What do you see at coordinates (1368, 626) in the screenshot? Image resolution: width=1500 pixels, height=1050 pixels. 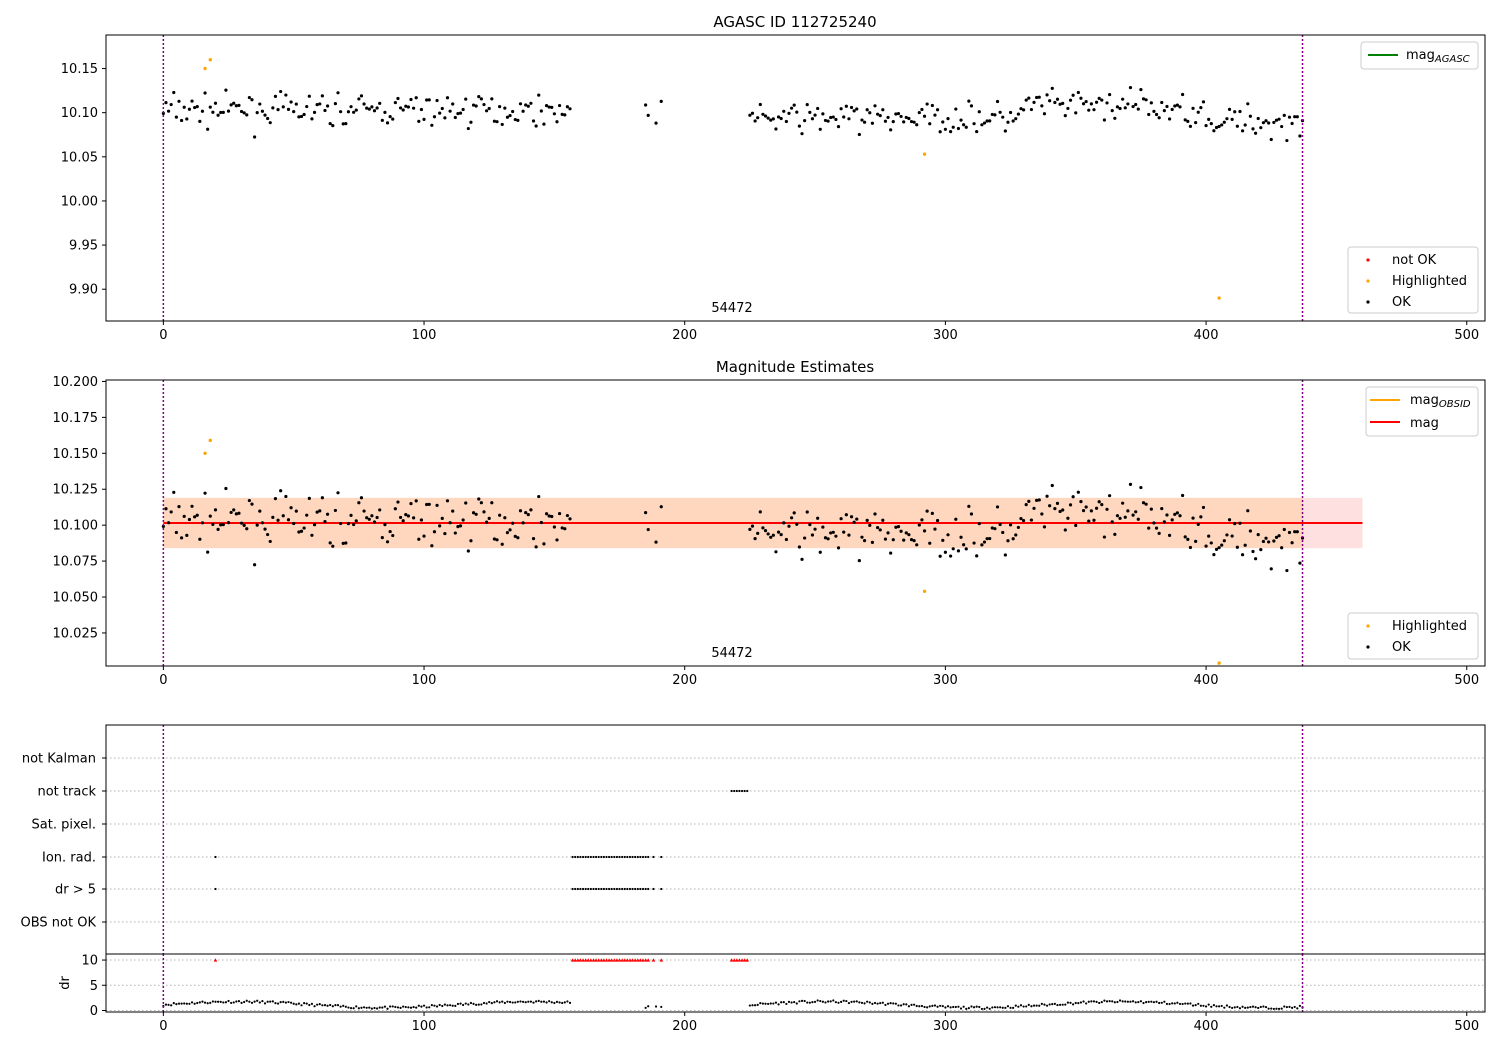 I see `legend-marker-highlighted` at bounding box center [1368, 626].